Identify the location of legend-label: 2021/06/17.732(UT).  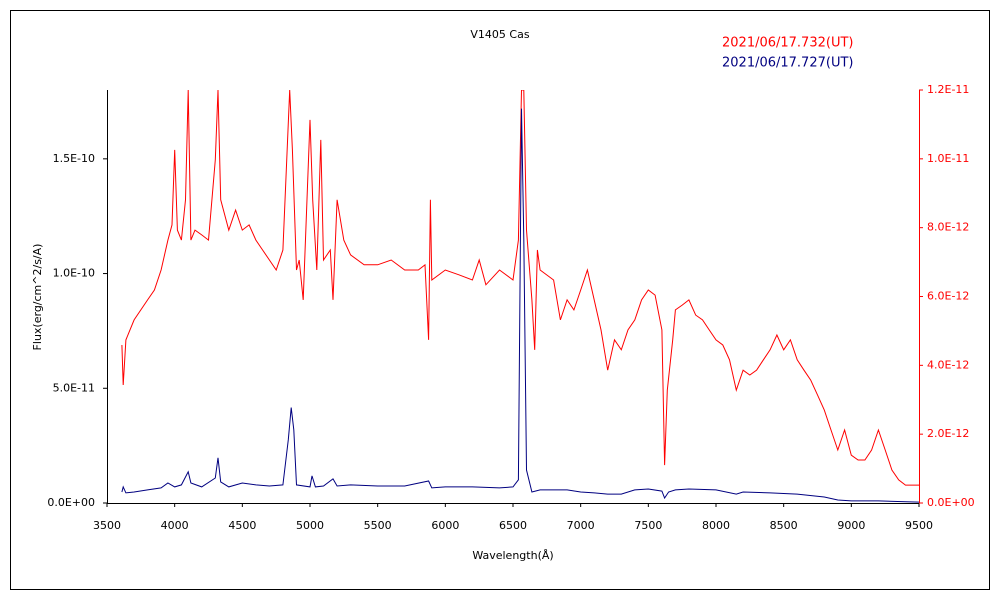
(787, 43).